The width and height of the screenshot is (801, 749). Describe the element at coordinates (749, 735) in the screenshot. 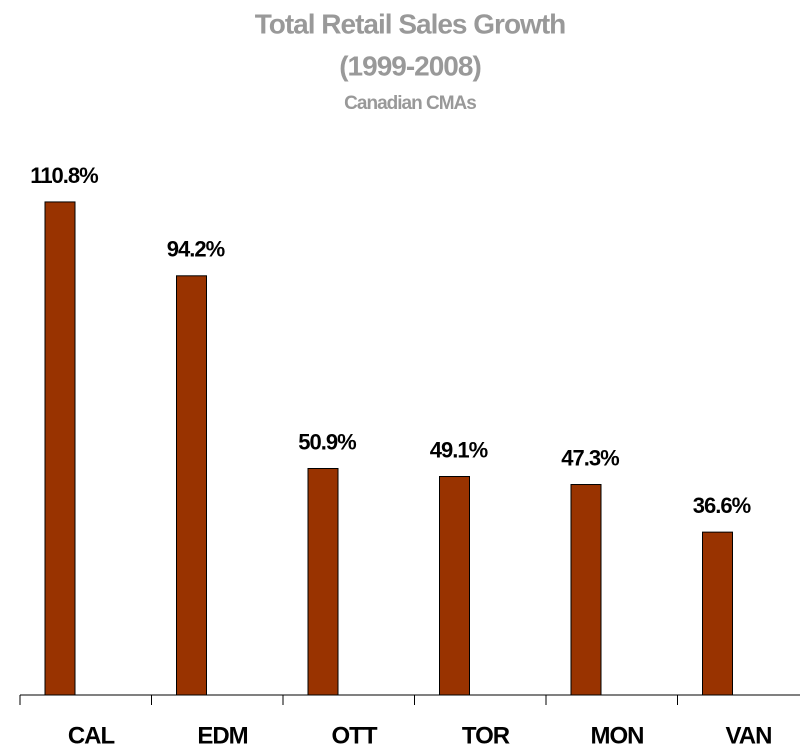

I see `x-tick-label: VAN` at that location.